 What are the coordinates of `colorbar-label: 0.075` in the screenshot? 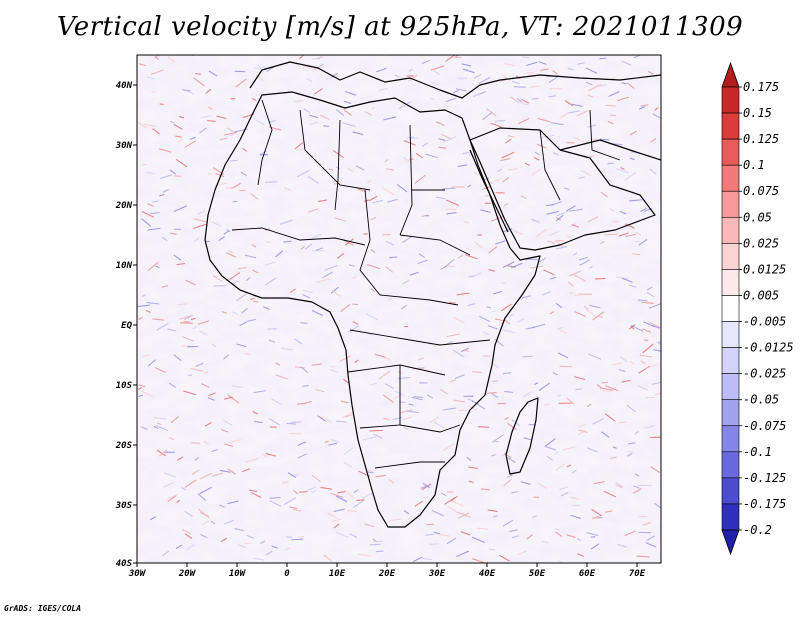 It's located at (761, 191).